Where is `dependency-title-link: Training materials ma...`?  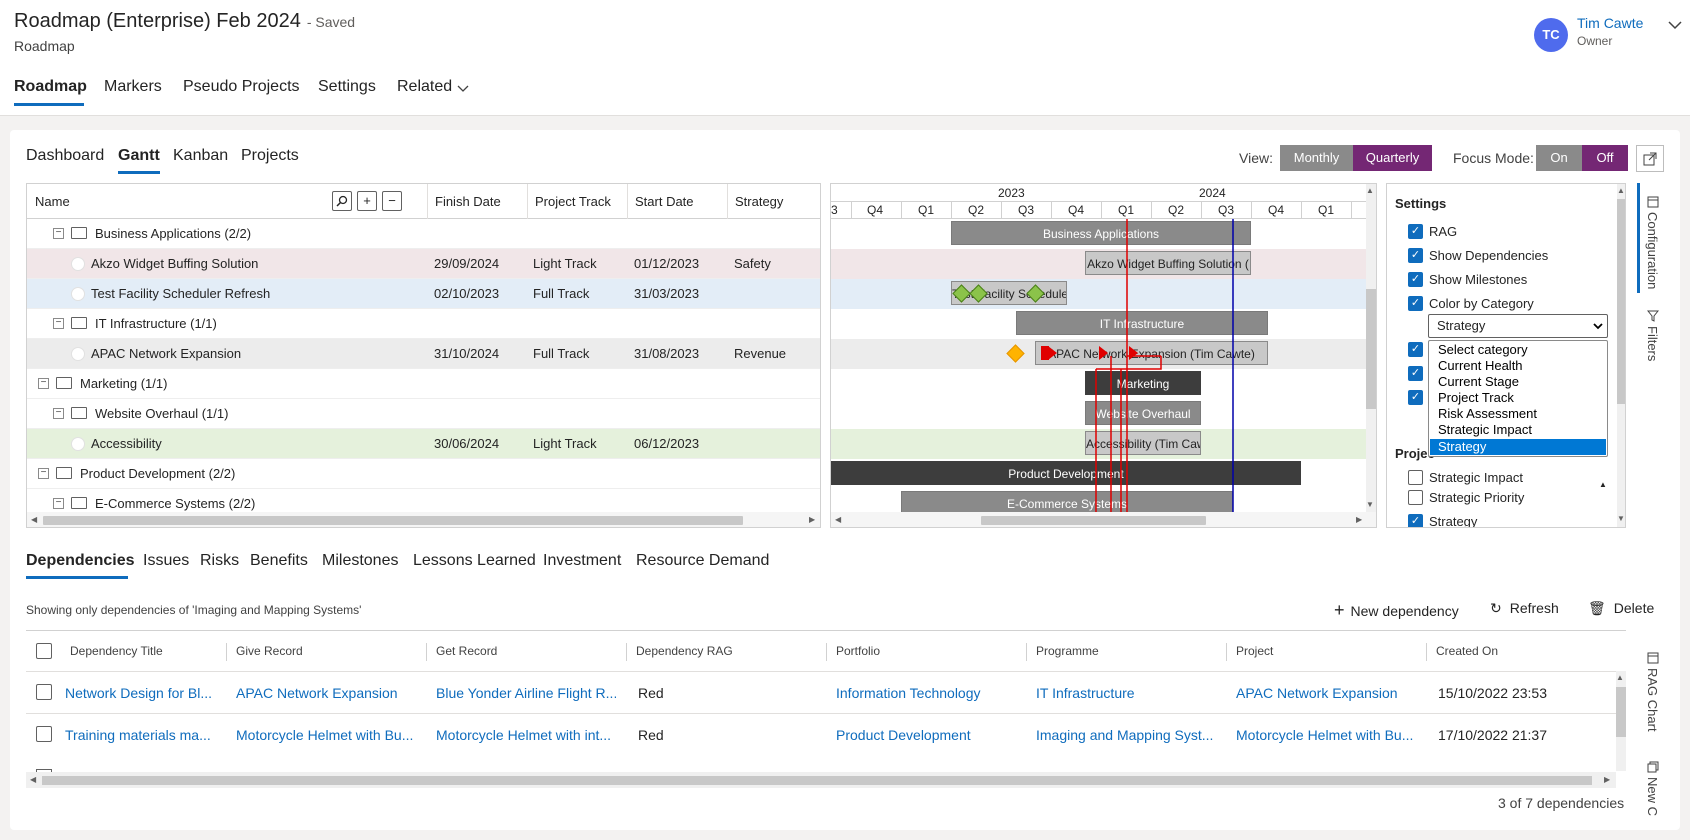 dependency-title-link: Training materials ma... is located at coordinates (138, 735).